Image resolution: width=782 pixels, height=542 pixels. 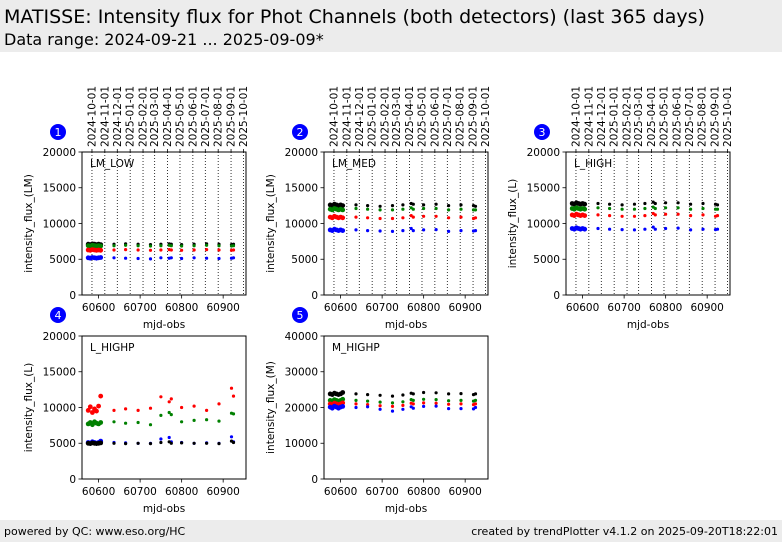 I want to click on date-tick-label: 2024-11-01, so click(x=589, y=116).